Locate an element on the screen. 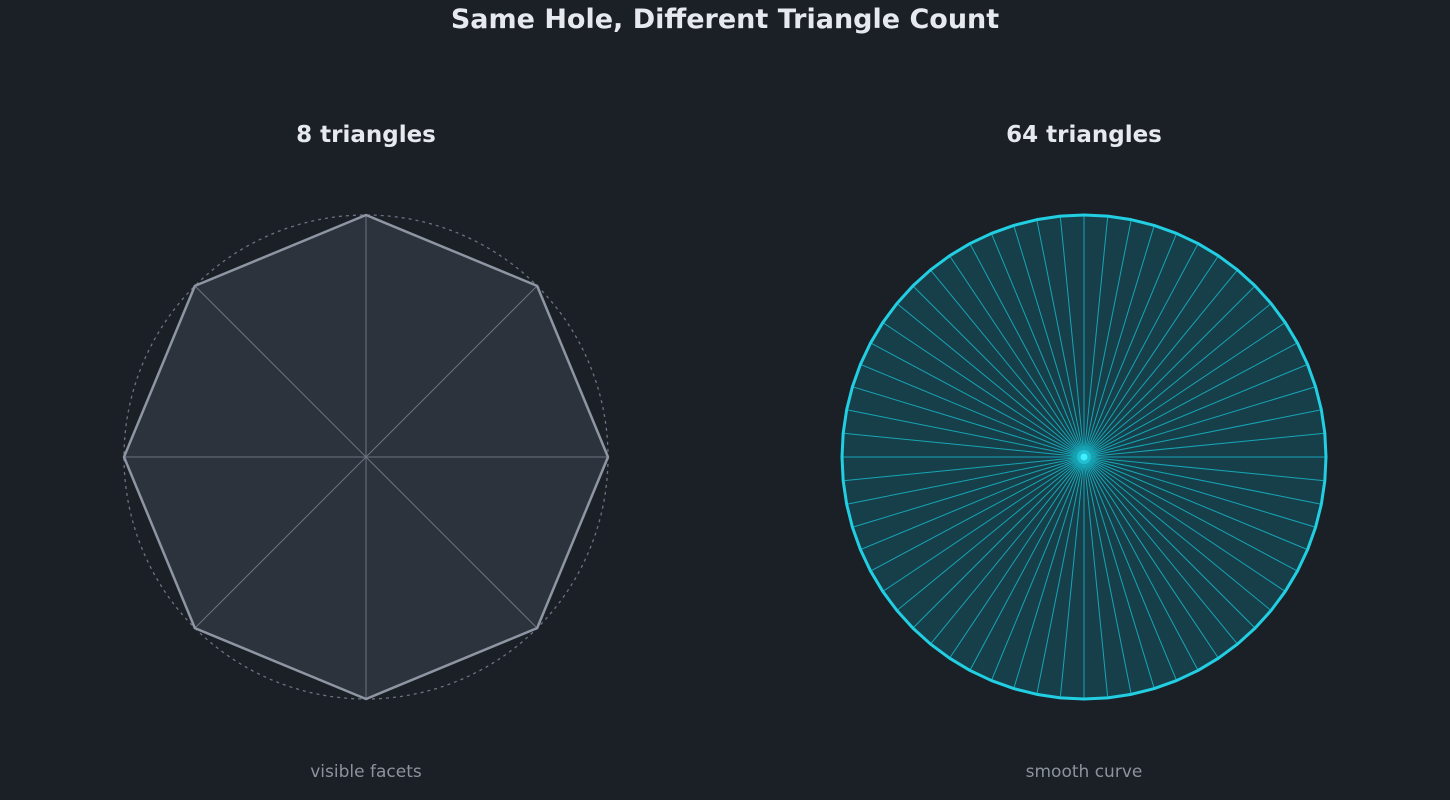 The image size is (1450, 800). left-panel-title: 8 triangles is located at coordinates (366, 135).